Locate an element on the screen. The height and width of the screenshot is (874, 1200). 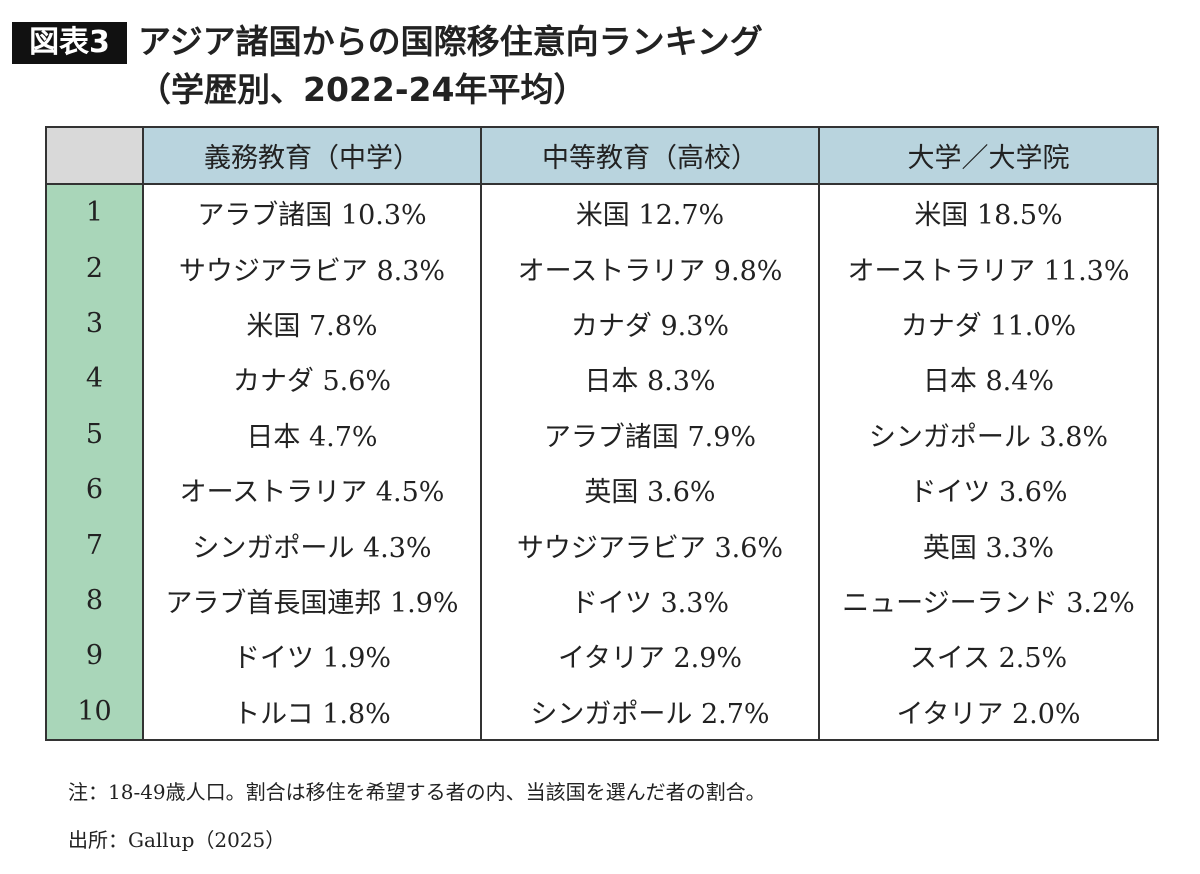
country-cell: アラブ首長国連邦 1.9% is located at coordinates (312, 600).